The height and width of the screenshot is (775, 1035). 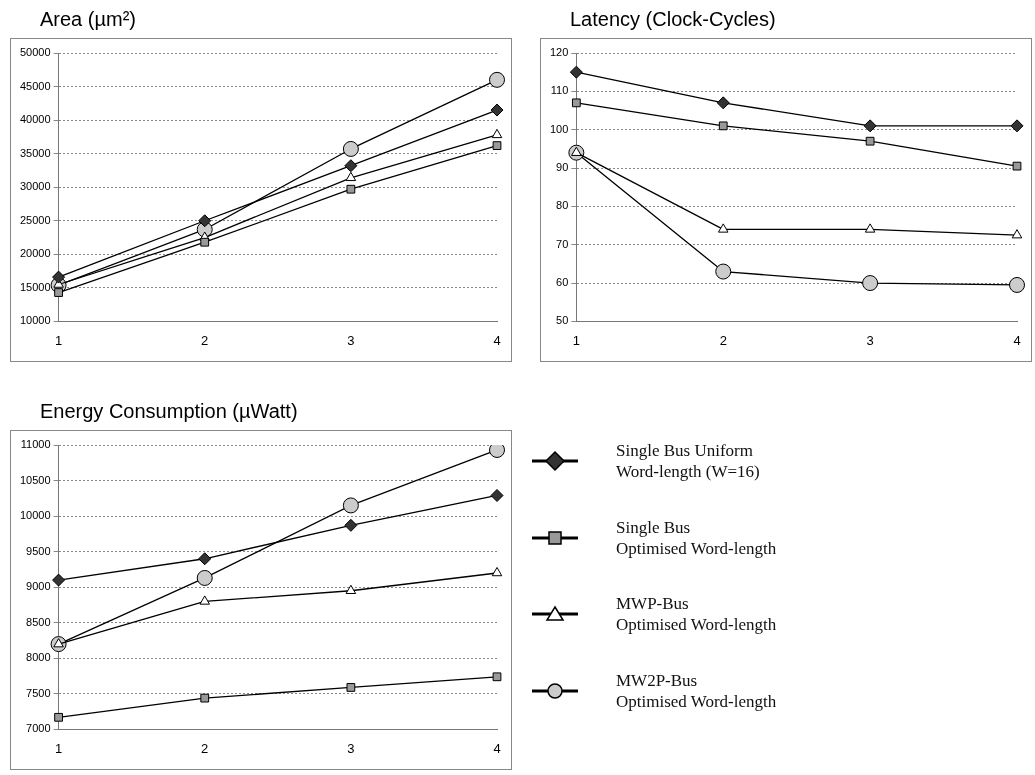 What do you see at coordinates (688, 461) in the screenshot?
I see `legend-label: Single Bus Uniform Word-length (W=16)` at bounding box center [688, 461].